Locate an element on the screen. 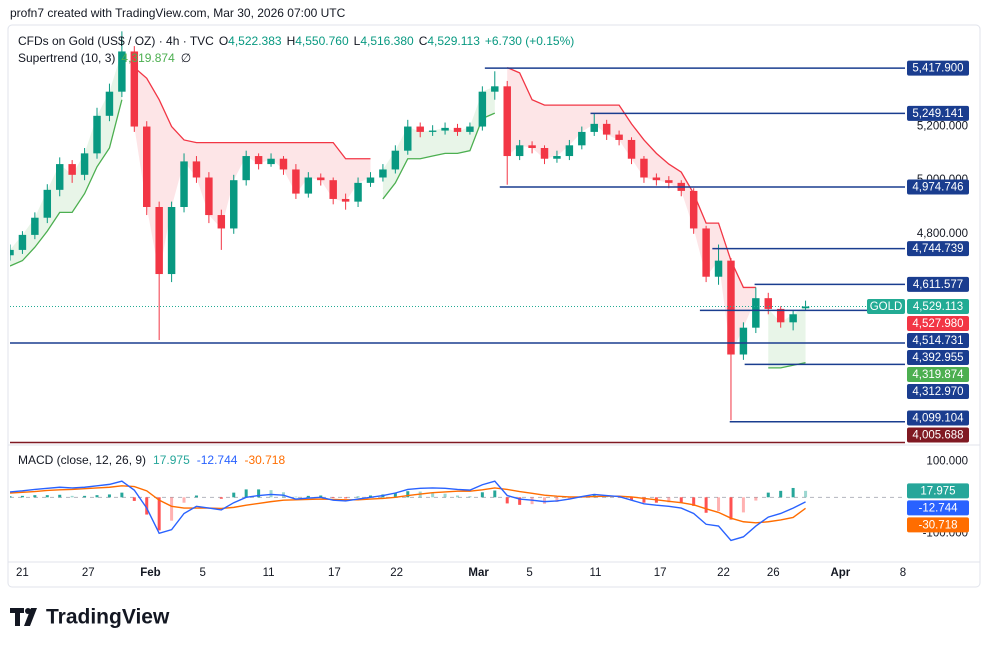 The image size is (989, 652). price-label: 4,744.739 is located at coordinates (937, 249).